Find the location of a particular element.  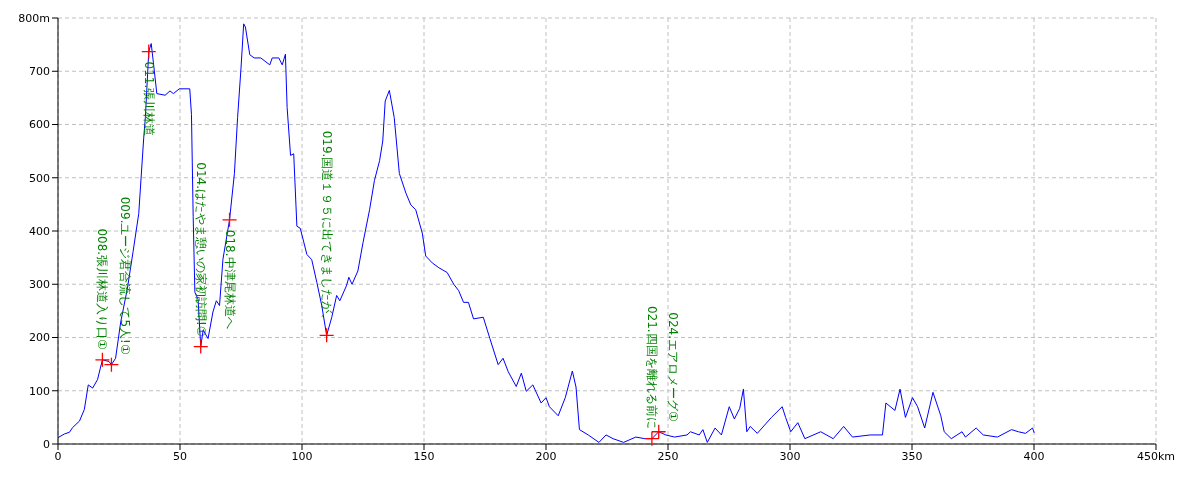

y-tick-label: 400 is located at coordinates (39, 231).